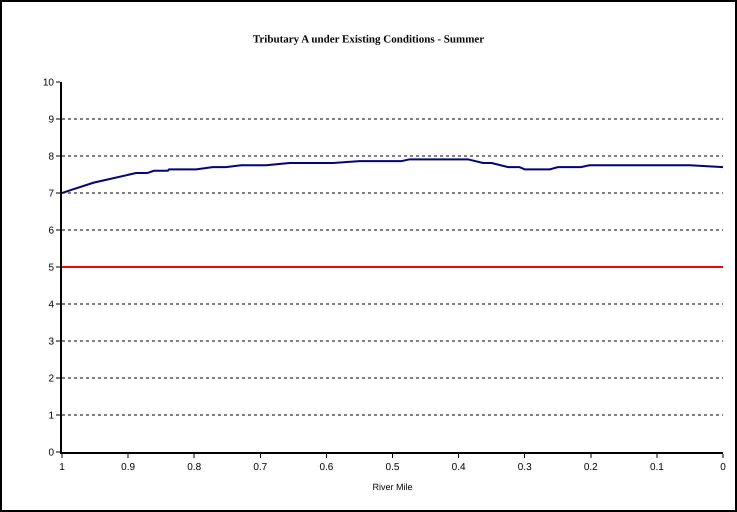 This screenshot has width=737, height=512. I want to click on chart-title: Tributary A under Existing Conditions - Summer, so click(368, 40).